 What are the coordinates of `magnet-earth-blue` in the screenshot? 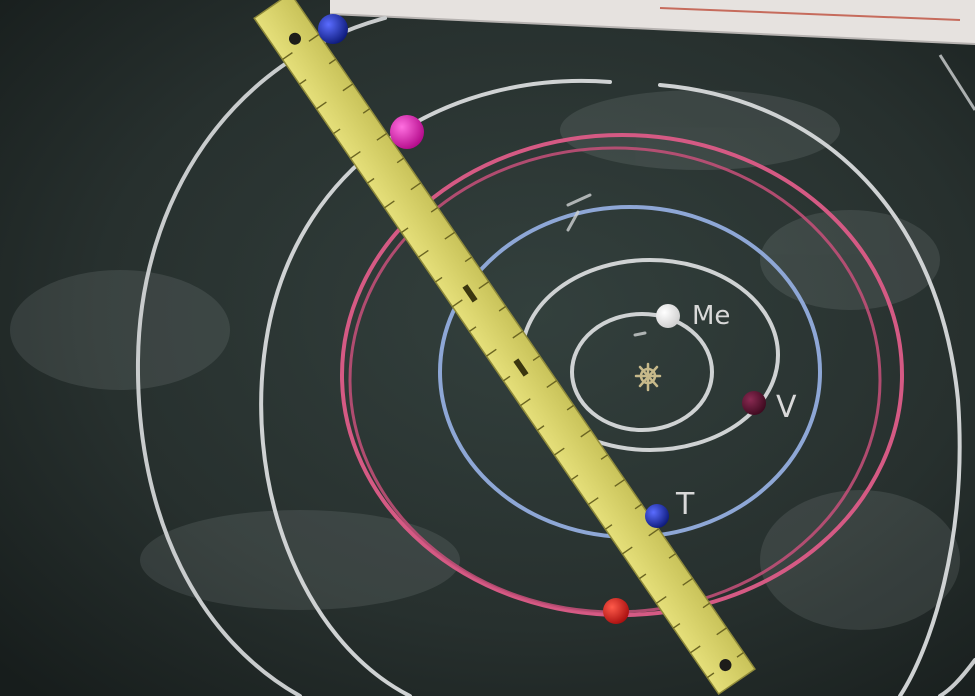 It's located at (657, 516).